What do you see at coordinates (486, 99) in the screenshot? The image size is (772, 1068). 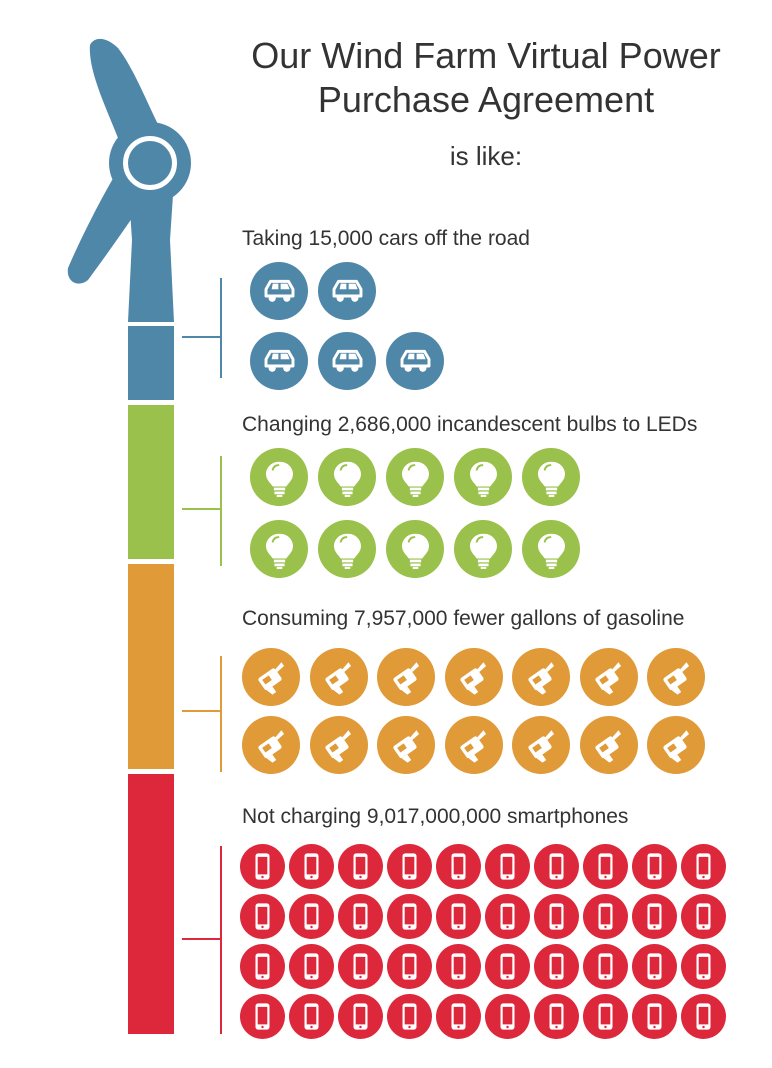 I see `page-title-line-2: Purchase Agreement` at bounding box center [486, 99].